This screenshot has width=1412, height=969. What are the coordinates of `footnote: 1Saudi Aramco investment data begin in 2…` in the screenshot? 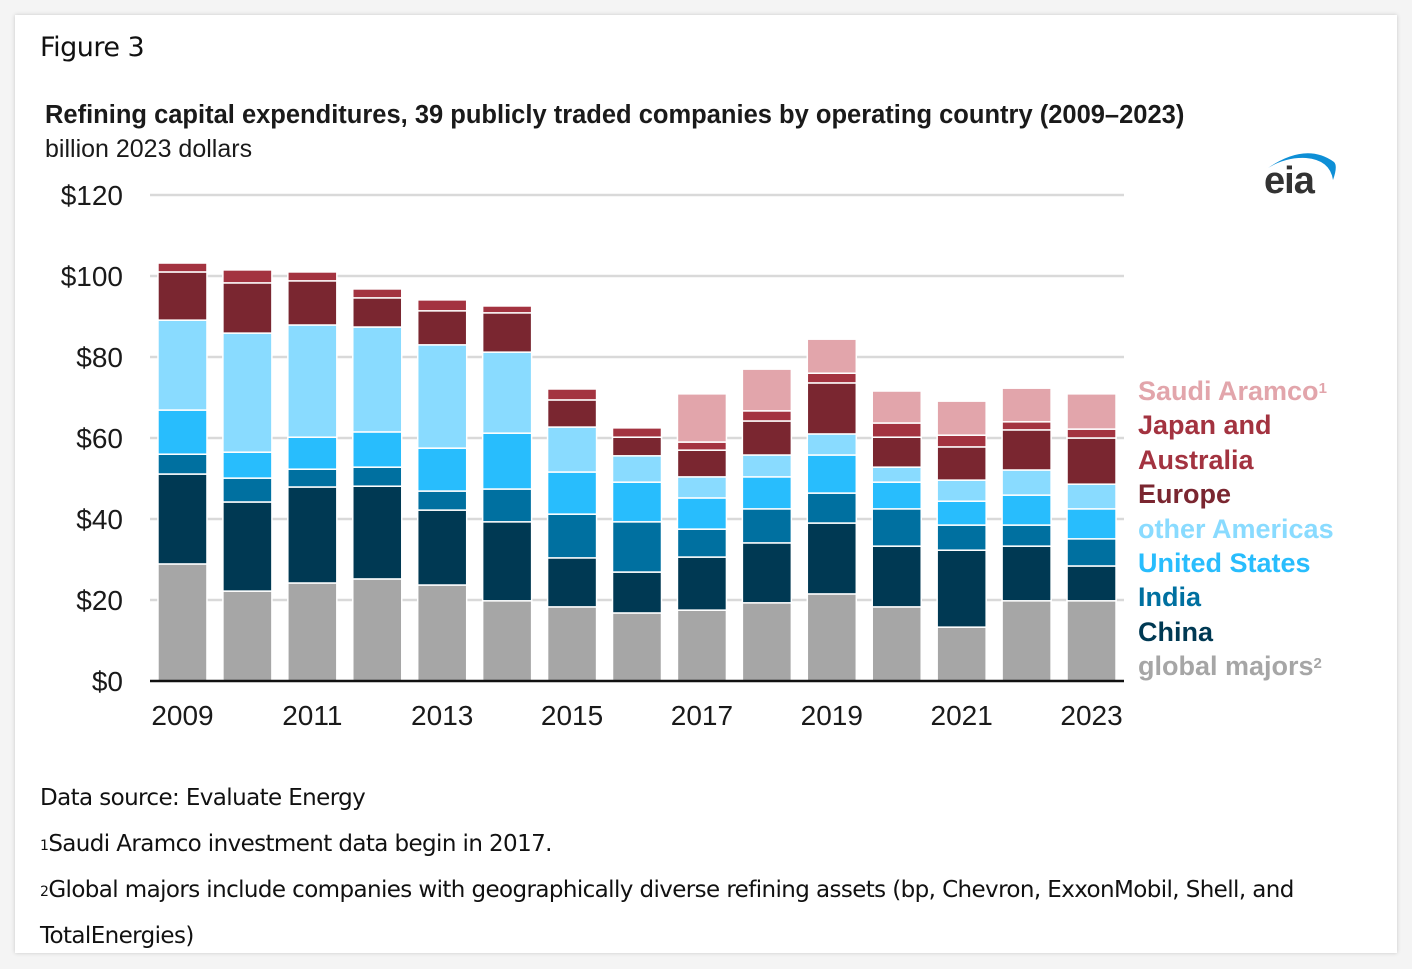 It's located at (667, 849).